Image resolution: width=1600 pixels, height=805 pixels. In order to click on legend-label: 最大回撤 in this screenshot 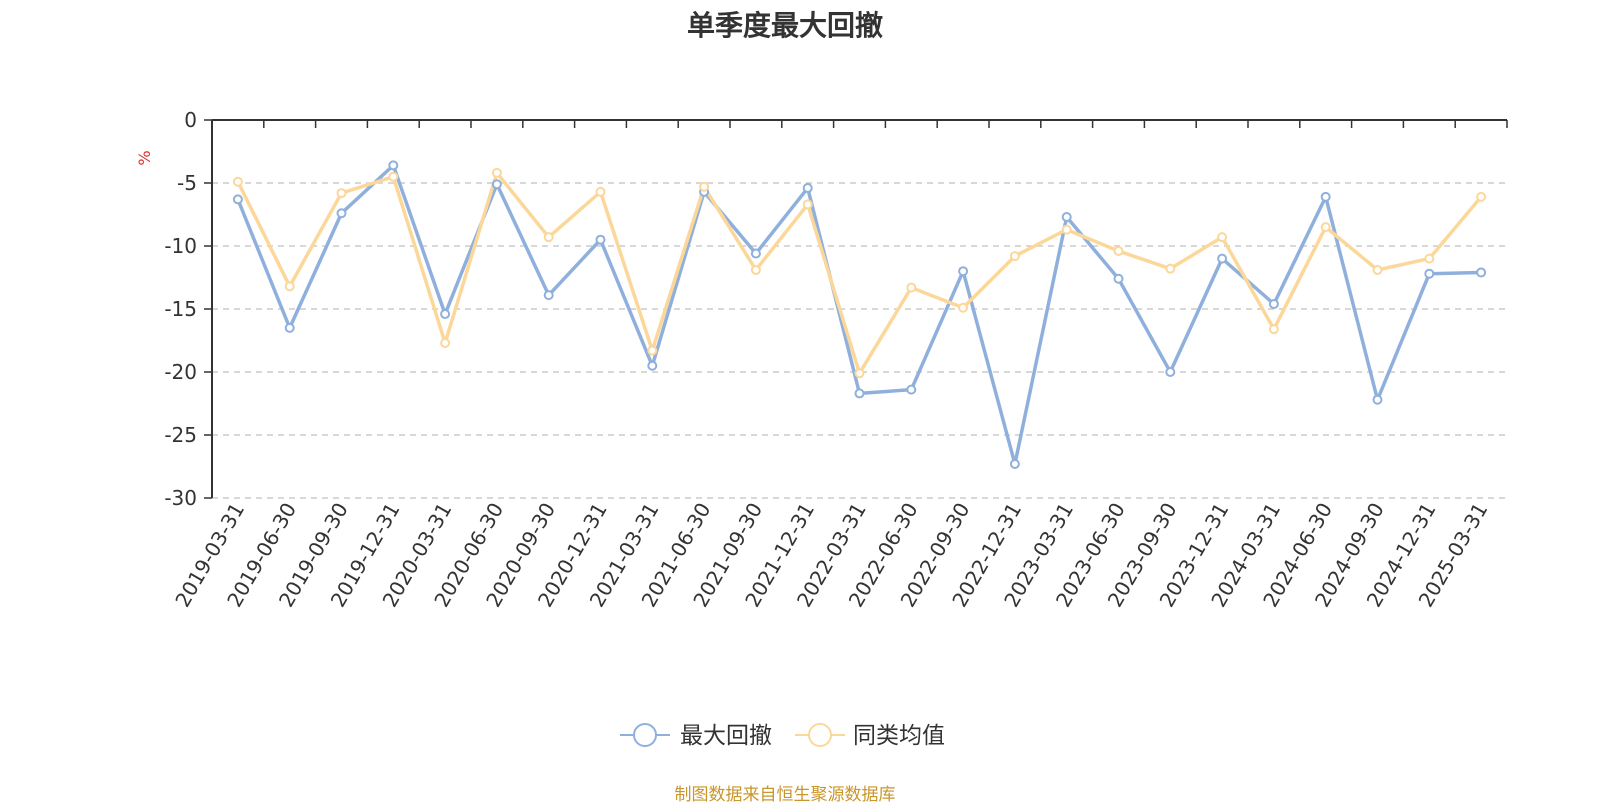, I will do `click(726, 736)`.